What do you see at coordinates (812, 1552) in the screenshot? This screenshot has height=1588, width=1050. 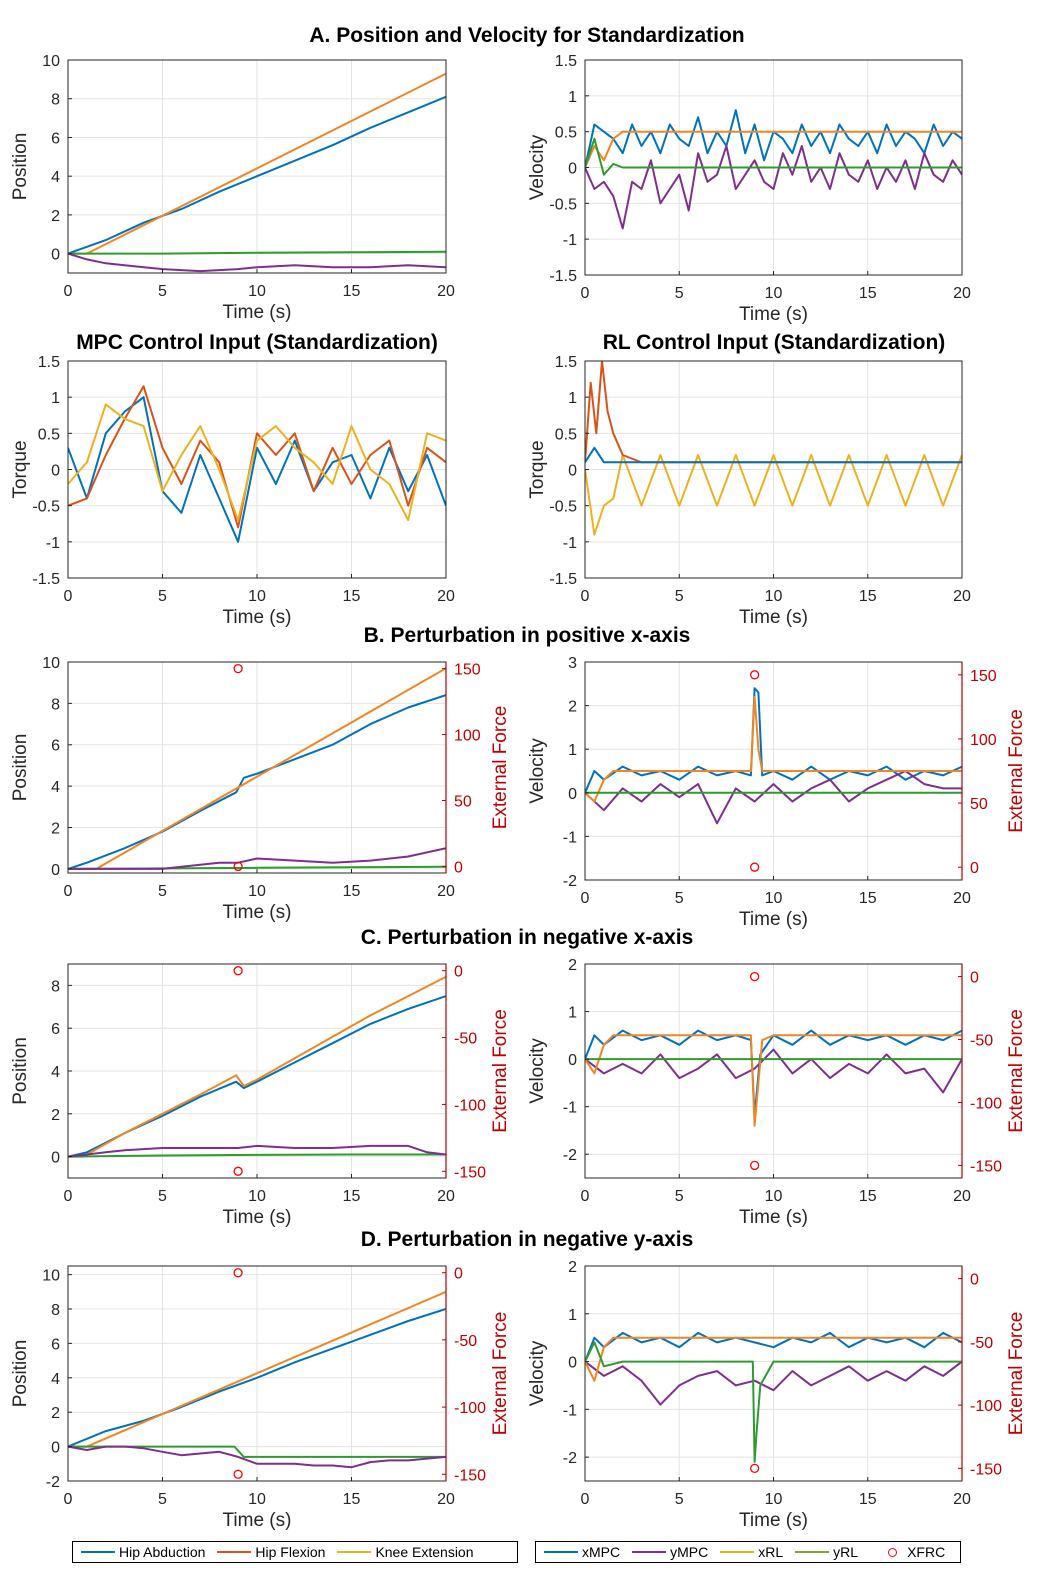 I see `legend-yrl-swatch` at bounding box center [812, 1552].